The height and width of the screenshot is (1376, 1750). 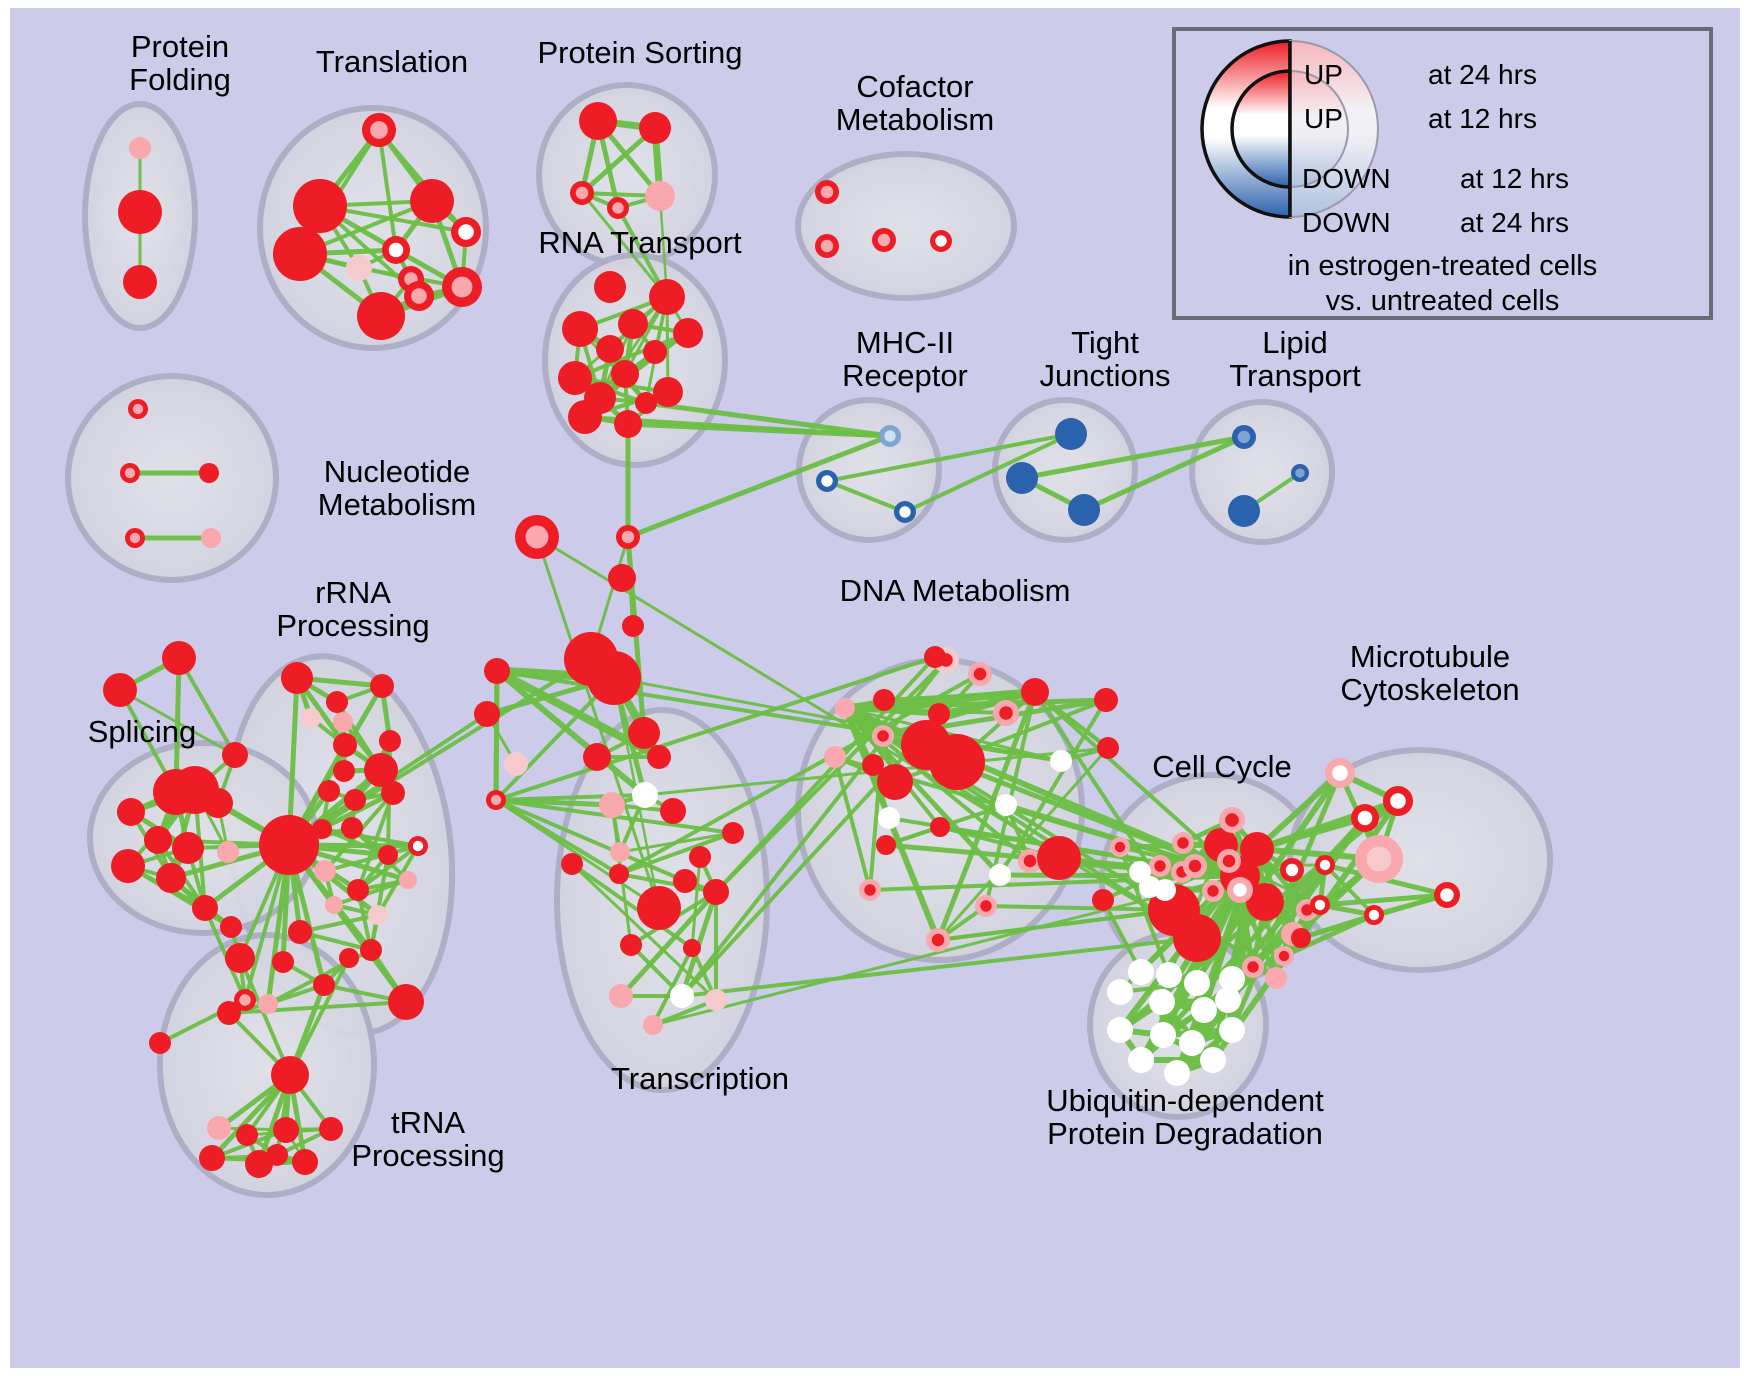 What do you see at coordinates (428, 1139) in the screenshot?
I see `cluster-label-trna-processing: tRNA Processing` at bounding box center [428, 1139].